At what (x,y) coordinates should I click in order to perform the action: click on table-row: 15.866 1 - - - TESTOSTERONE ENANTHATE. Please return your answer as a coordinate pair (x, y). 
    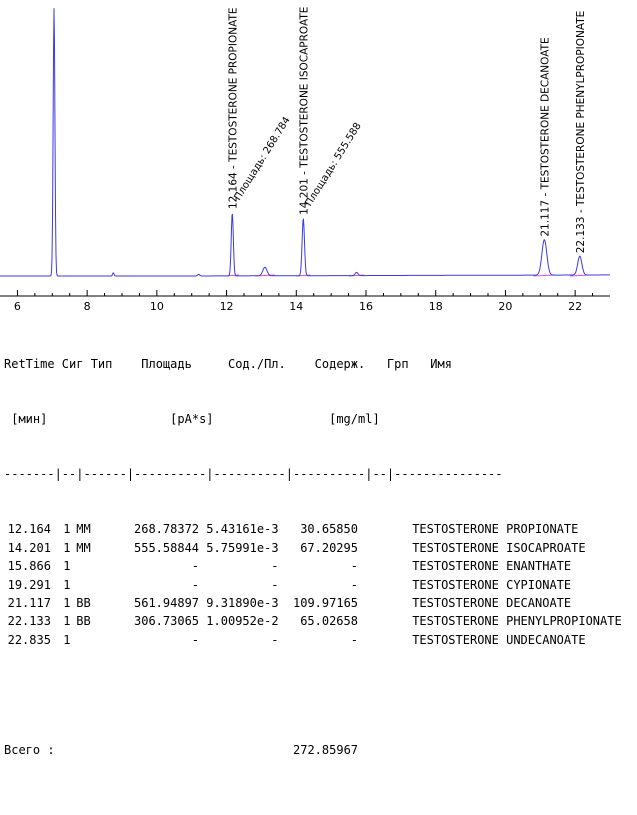
    Looking at the image, I should click on (320, 566).